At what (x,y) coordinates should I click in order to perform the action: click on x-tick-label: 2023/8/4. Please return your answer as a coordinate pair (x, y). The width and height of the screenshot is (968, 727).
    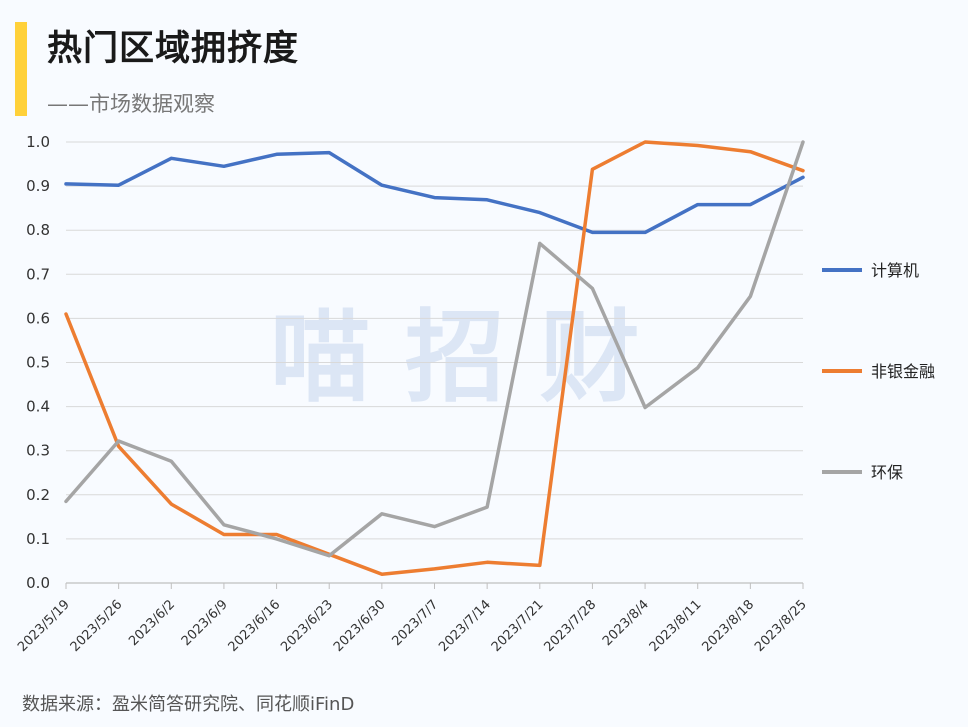
    Looking at the image, I should click on (626, 623).